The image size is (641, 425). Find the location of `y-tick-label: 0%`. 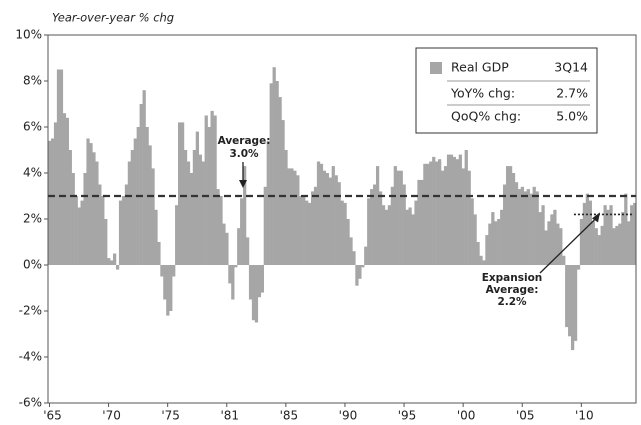

y-tick-label: 0% is located at coordinates (32, 265).